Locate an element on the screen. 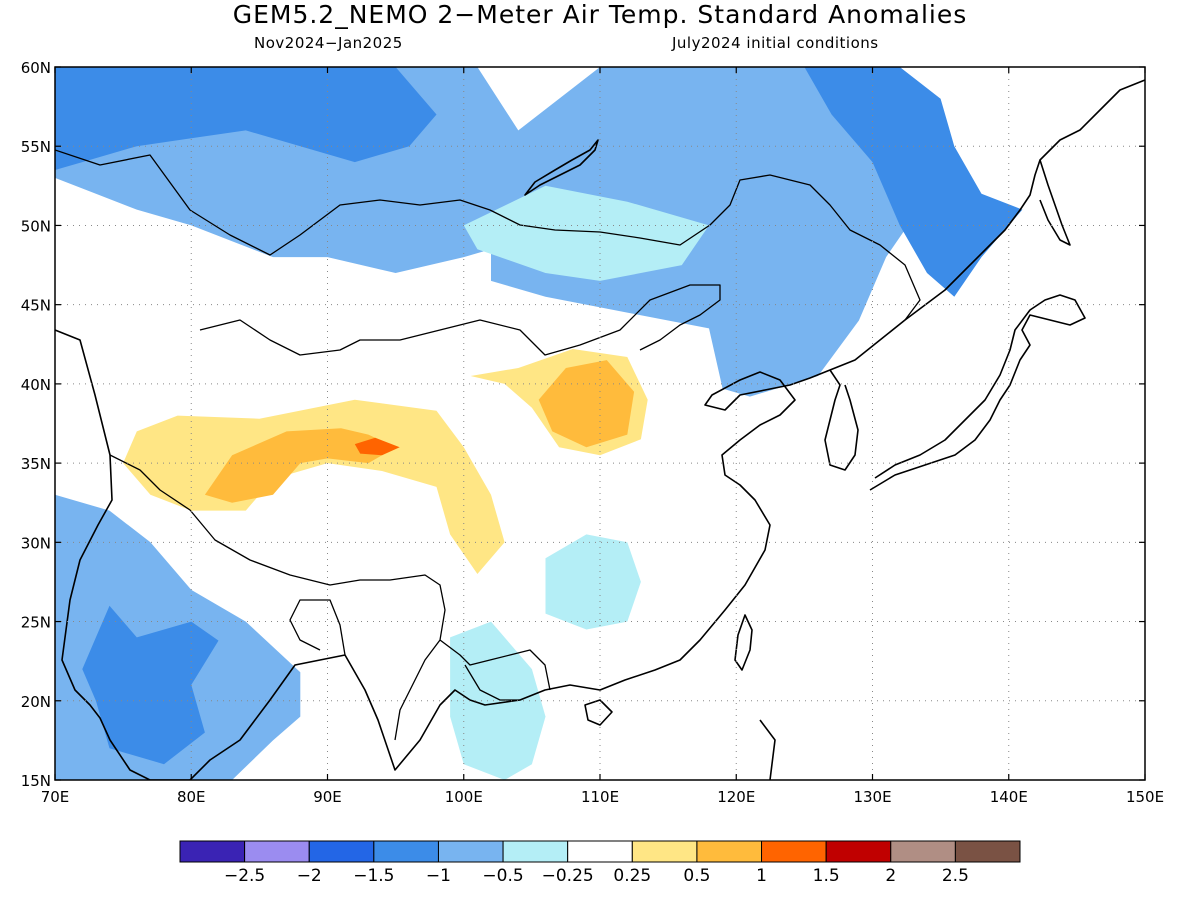 The width and height of the screenshot is (1200, 900). x-tick-label-100: 100E is located at coordinates (464, 797).